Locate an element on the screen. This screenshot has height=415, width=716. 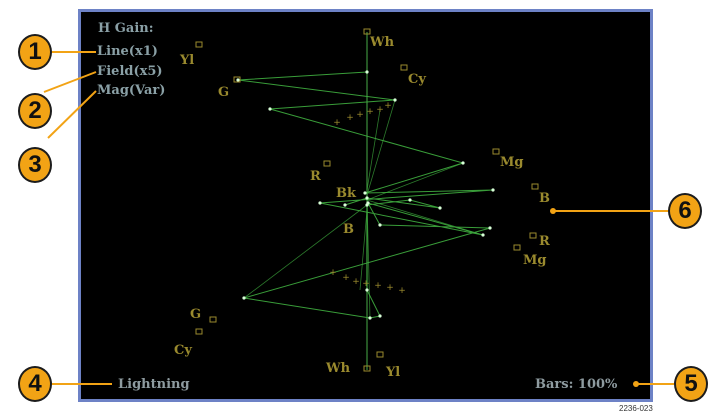
target-label-wh-top: Wh is located at coordinates (382, 42).